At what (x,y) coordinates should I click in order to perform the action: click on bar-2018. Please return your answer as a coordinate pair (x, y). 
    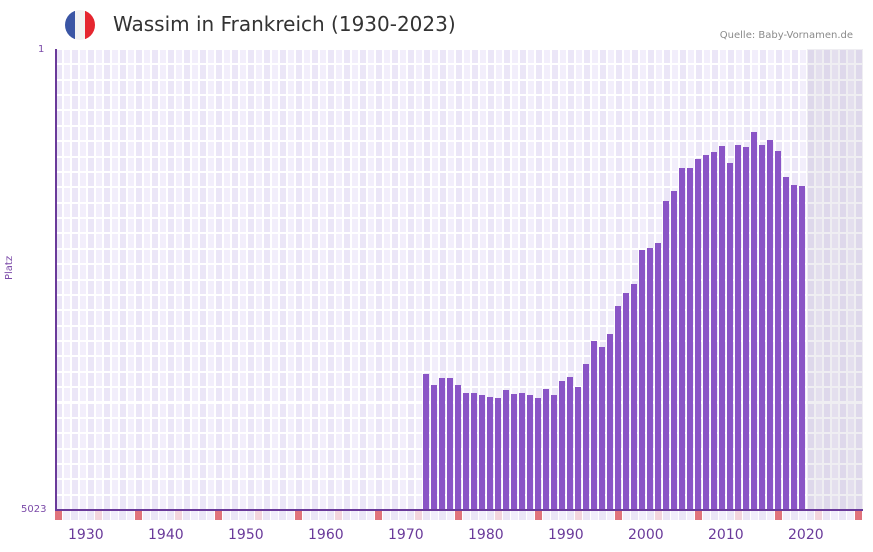
    Looking at the image, I should click on (778, 330).